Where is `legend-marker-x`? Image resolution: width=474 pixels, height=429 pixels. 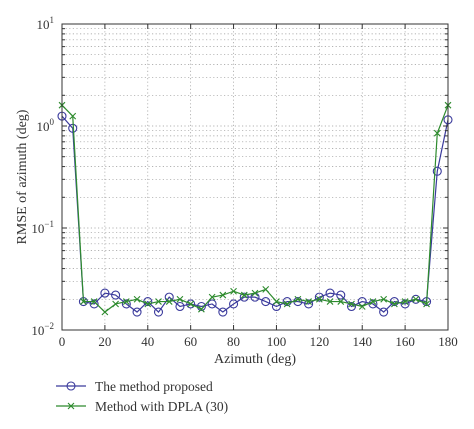
legend-marker-x is located at coordinates (71, 406).